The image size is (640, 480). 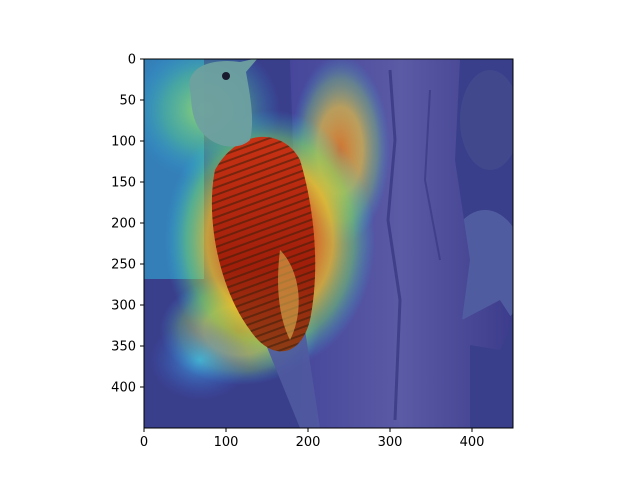 What do you see at coordinates (144, 442) in the screenshot?
I see `x-tick-label: 0` at bounding box center [144, 442].